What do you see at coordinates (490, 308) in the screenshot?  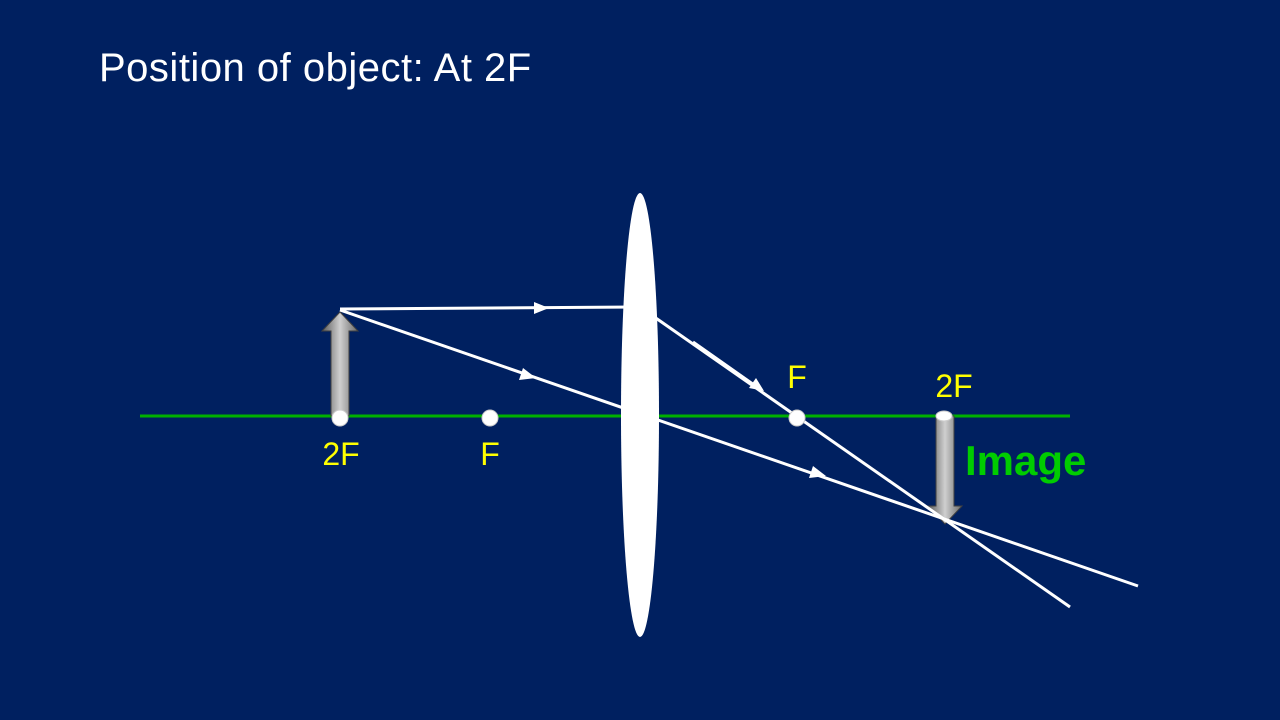 I see `ray-parallel` at bounding box center [490, 308].